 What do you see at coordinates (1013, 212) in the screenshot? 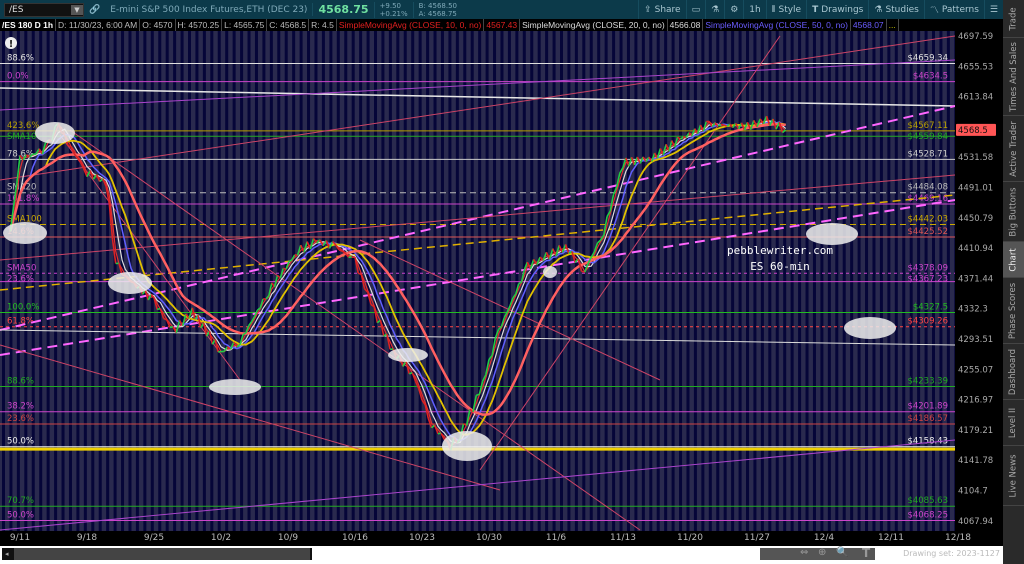
I see `side-tab-big-buttons: Big Buttons` at bounding box center [1013, 212].